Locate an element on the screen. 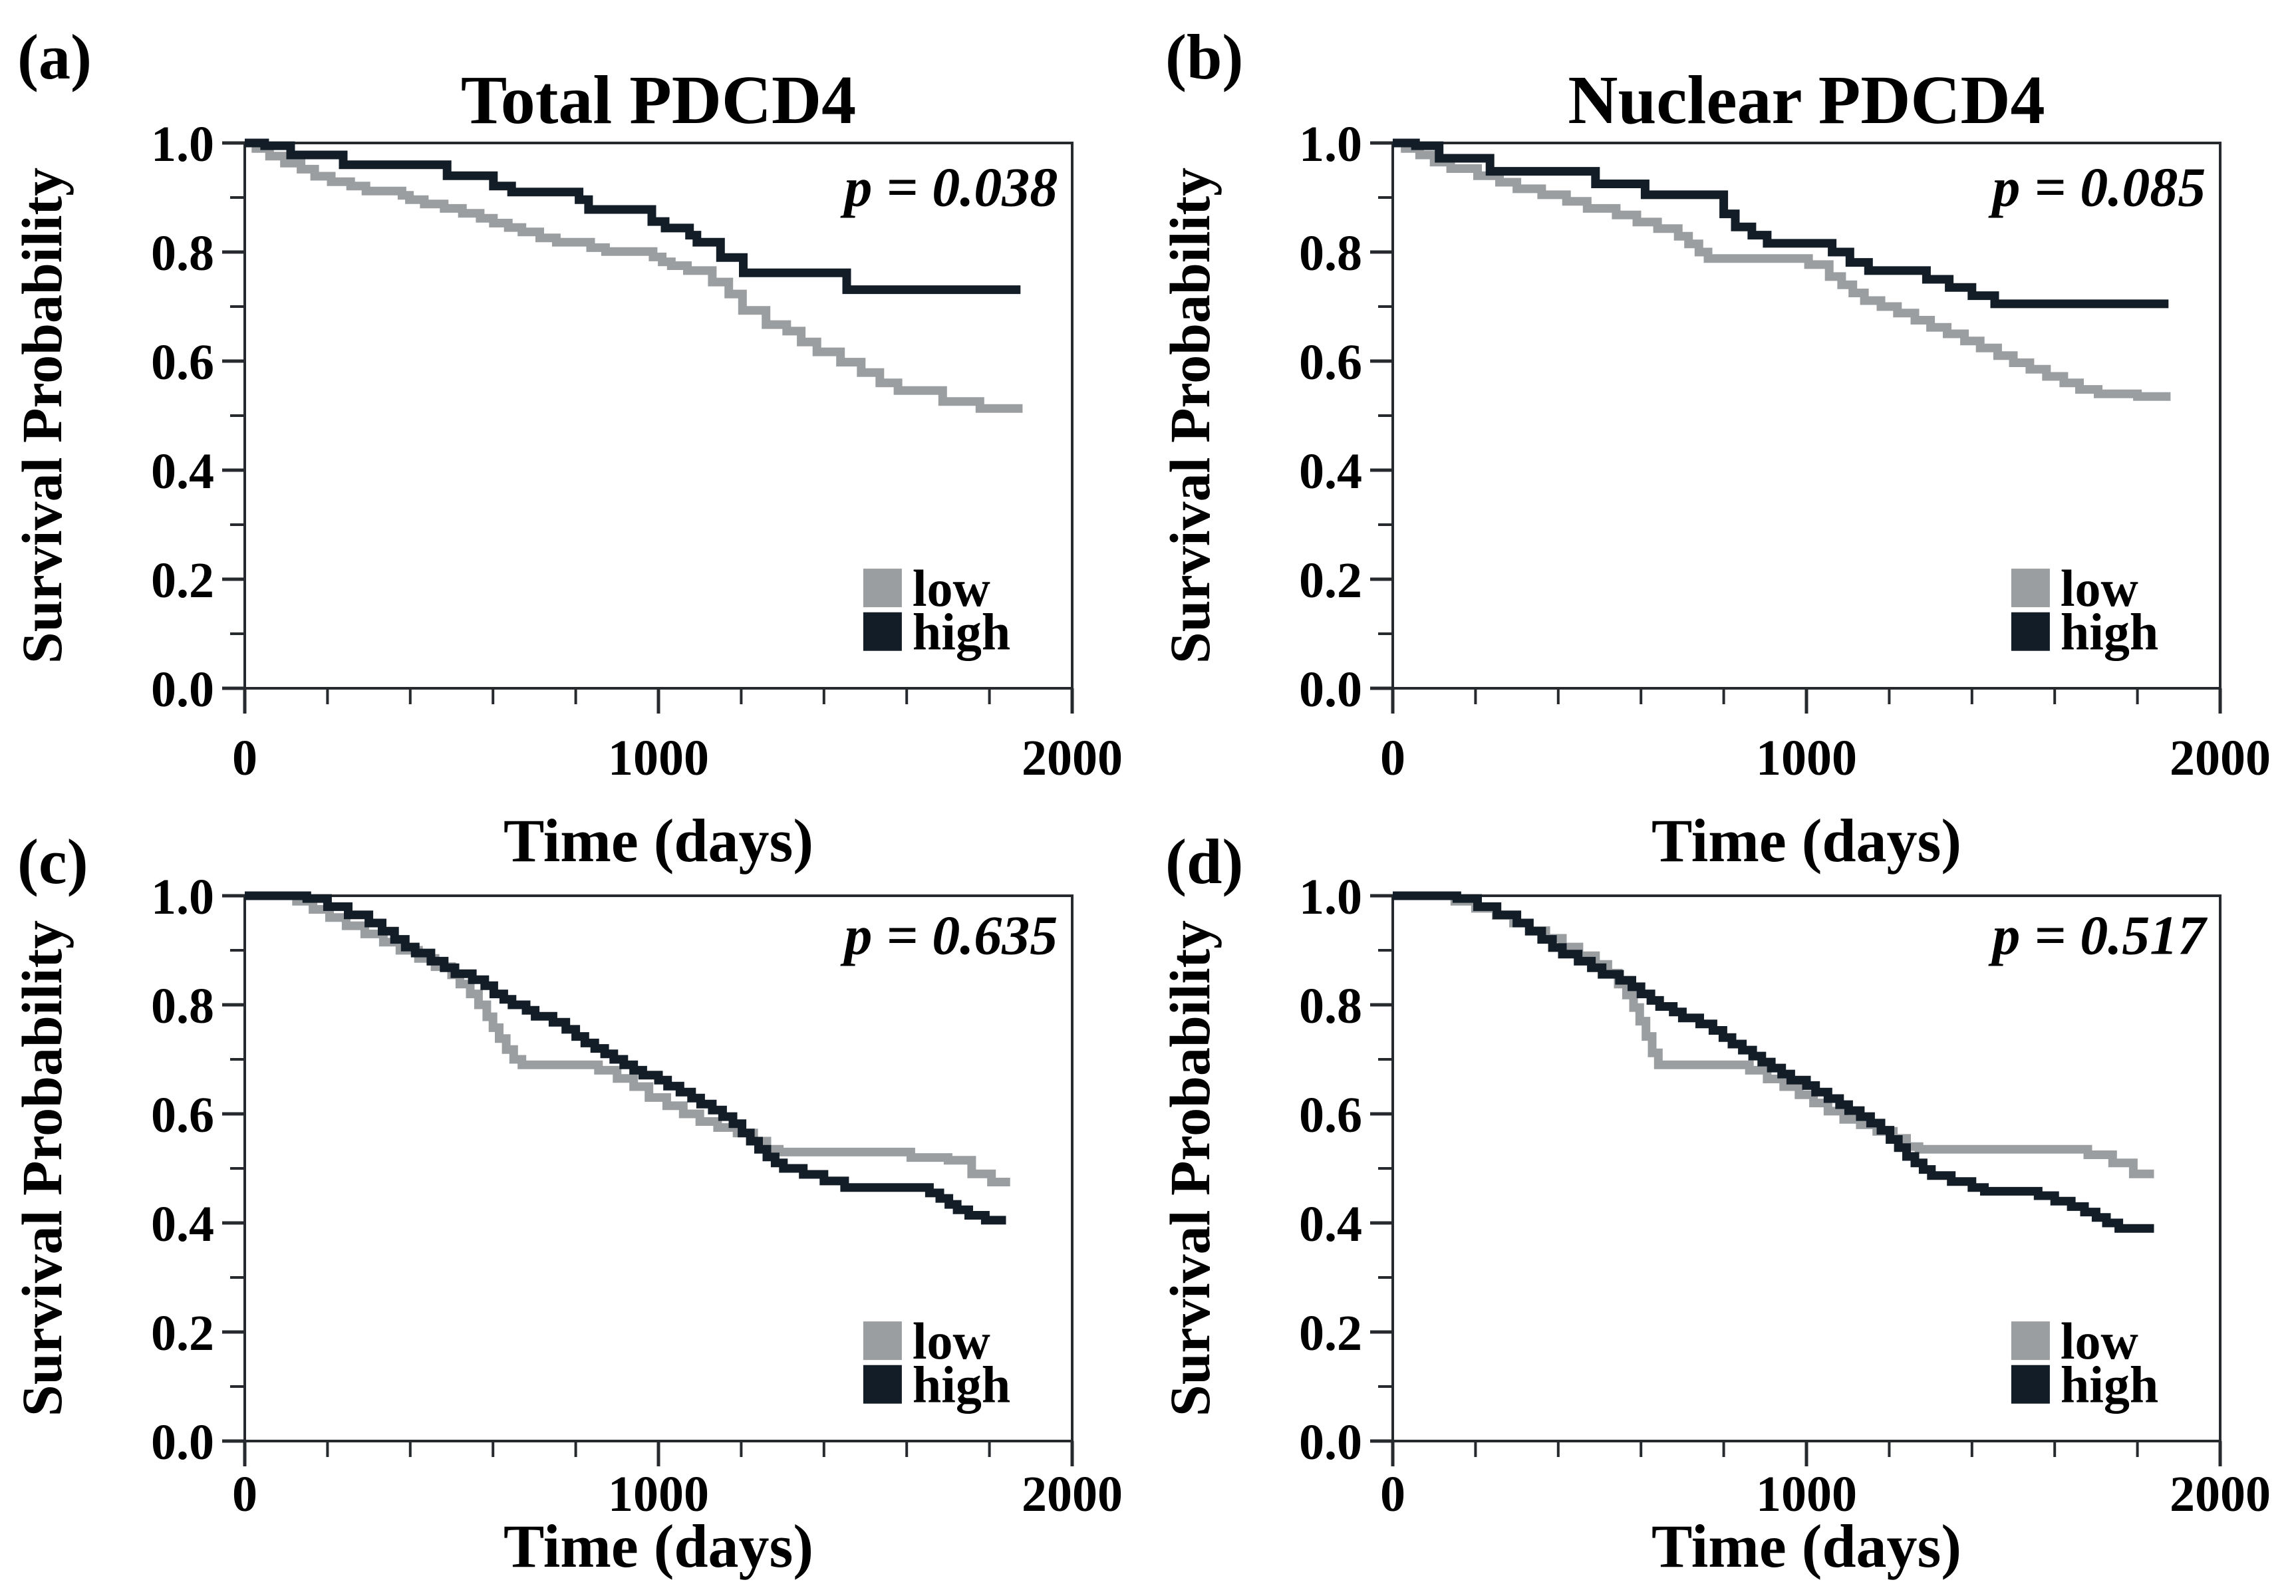  p-value-label: p = 0.038 is located at coordinates (949, 187).